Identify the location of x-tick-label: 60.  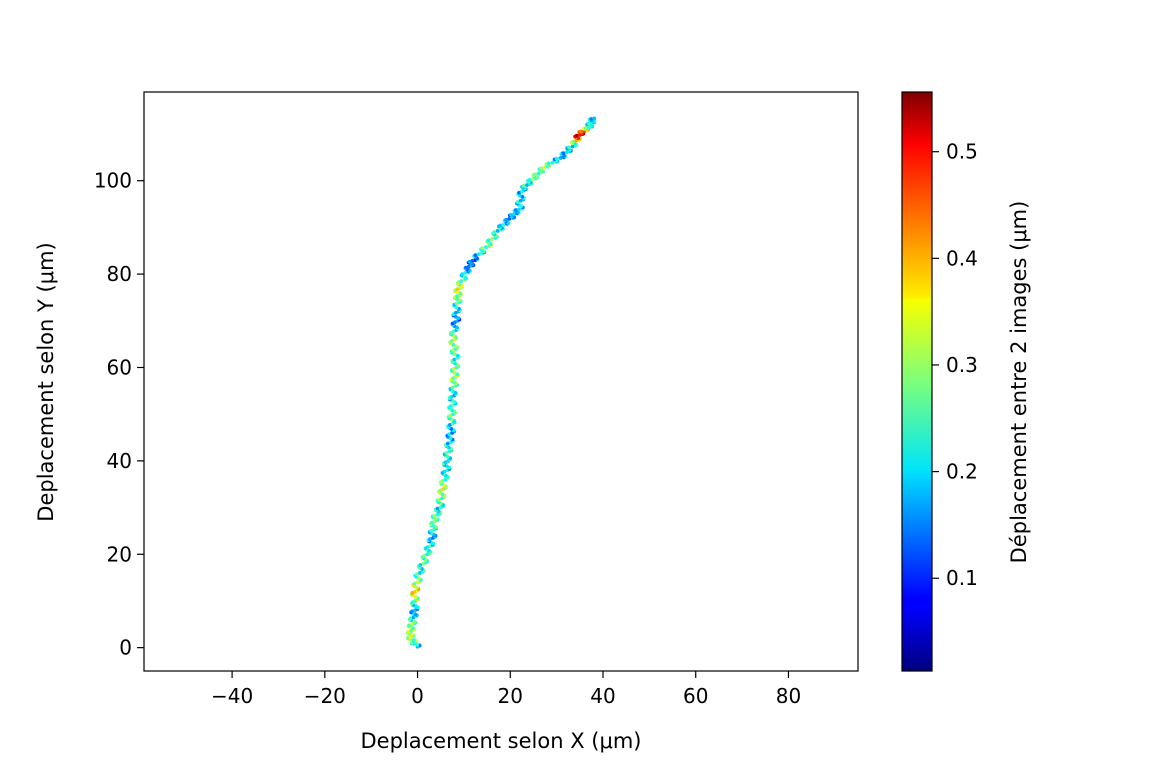
(695, 696).